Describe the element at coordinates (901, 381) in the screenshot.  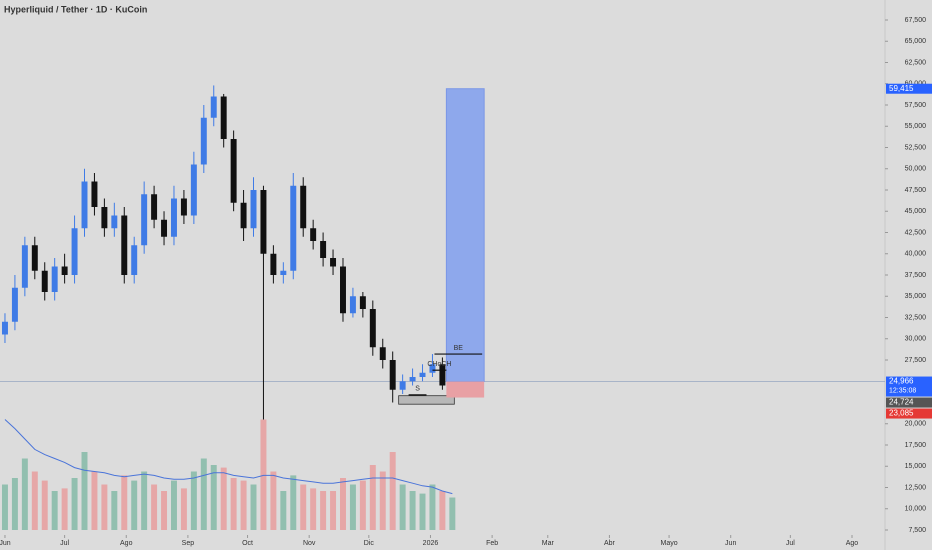
I see `price-label: 24,966` at that location.